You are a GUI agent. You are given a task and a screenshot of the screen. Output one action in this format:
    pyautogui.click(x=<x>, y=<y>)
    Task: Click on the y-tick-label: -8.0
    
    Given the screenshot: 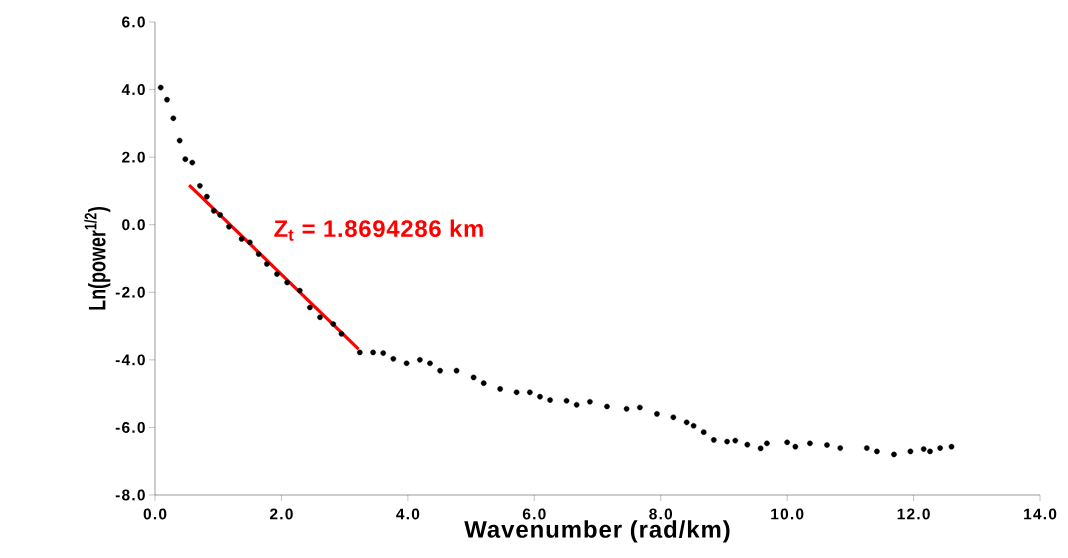 What is the action you would take?
    pyautogui.click(x=130, y=495)
    